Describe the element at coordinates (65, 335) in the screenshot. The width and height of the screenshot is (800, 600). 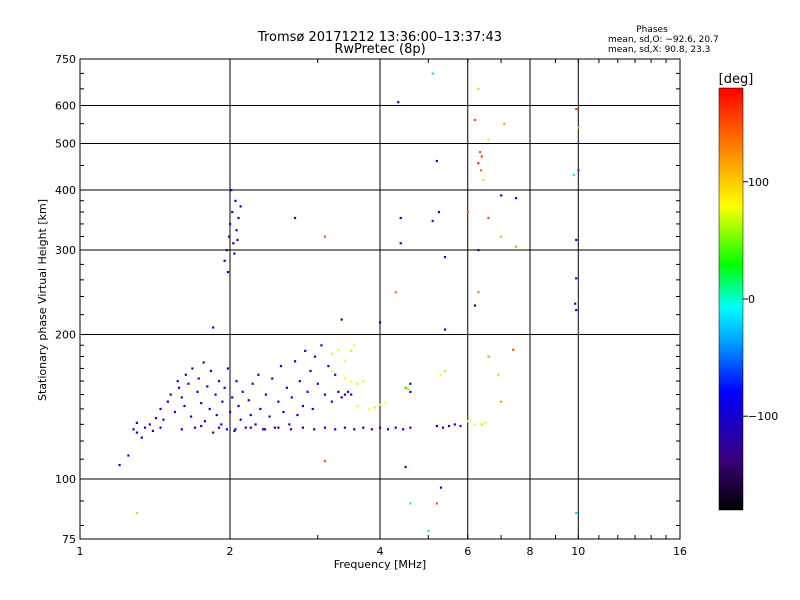
I see `y-tick-label: 200` at that location.